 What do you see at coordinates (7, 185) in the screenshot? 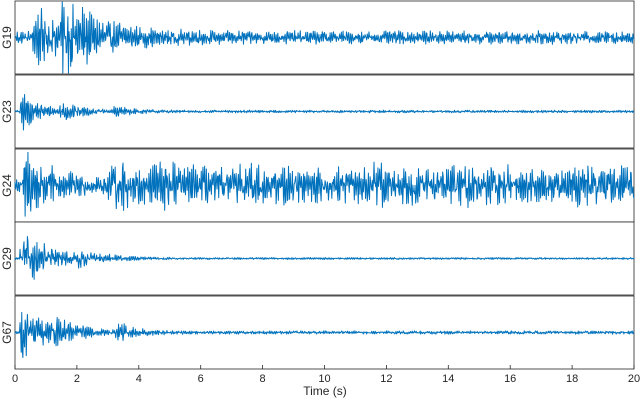
I see `channel-label-g24: G24` at bounding box center [7, 185].